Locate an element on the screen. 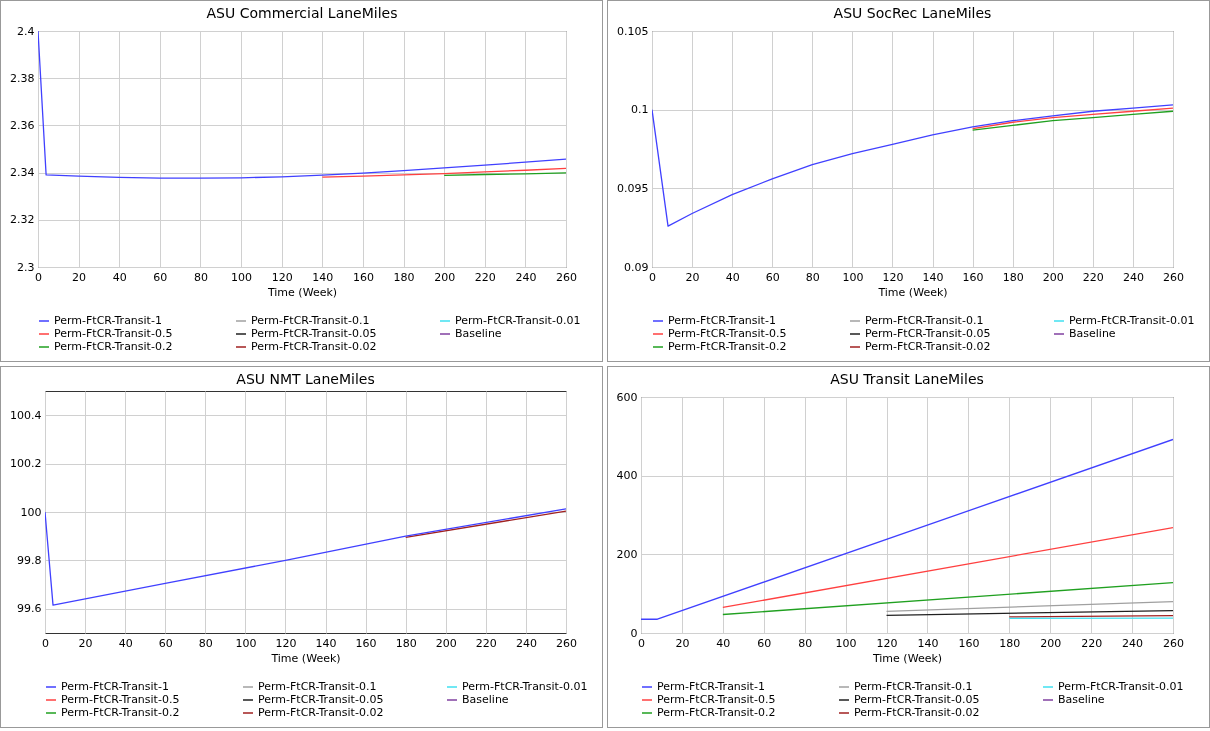  y-tick-label: 0.1 is located at coordinates (640, 110).